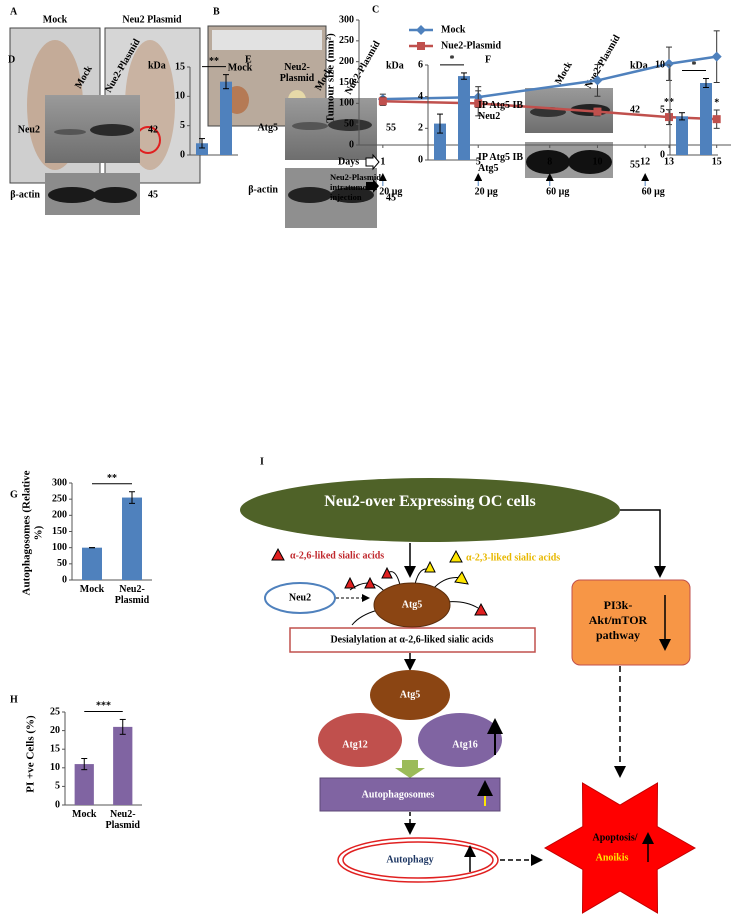  What do you see at coordinates (618, 620) in the screenshot?
I see `node-text: PI3k-Akt/mTOR pathway` at bounding box center [618, 620].